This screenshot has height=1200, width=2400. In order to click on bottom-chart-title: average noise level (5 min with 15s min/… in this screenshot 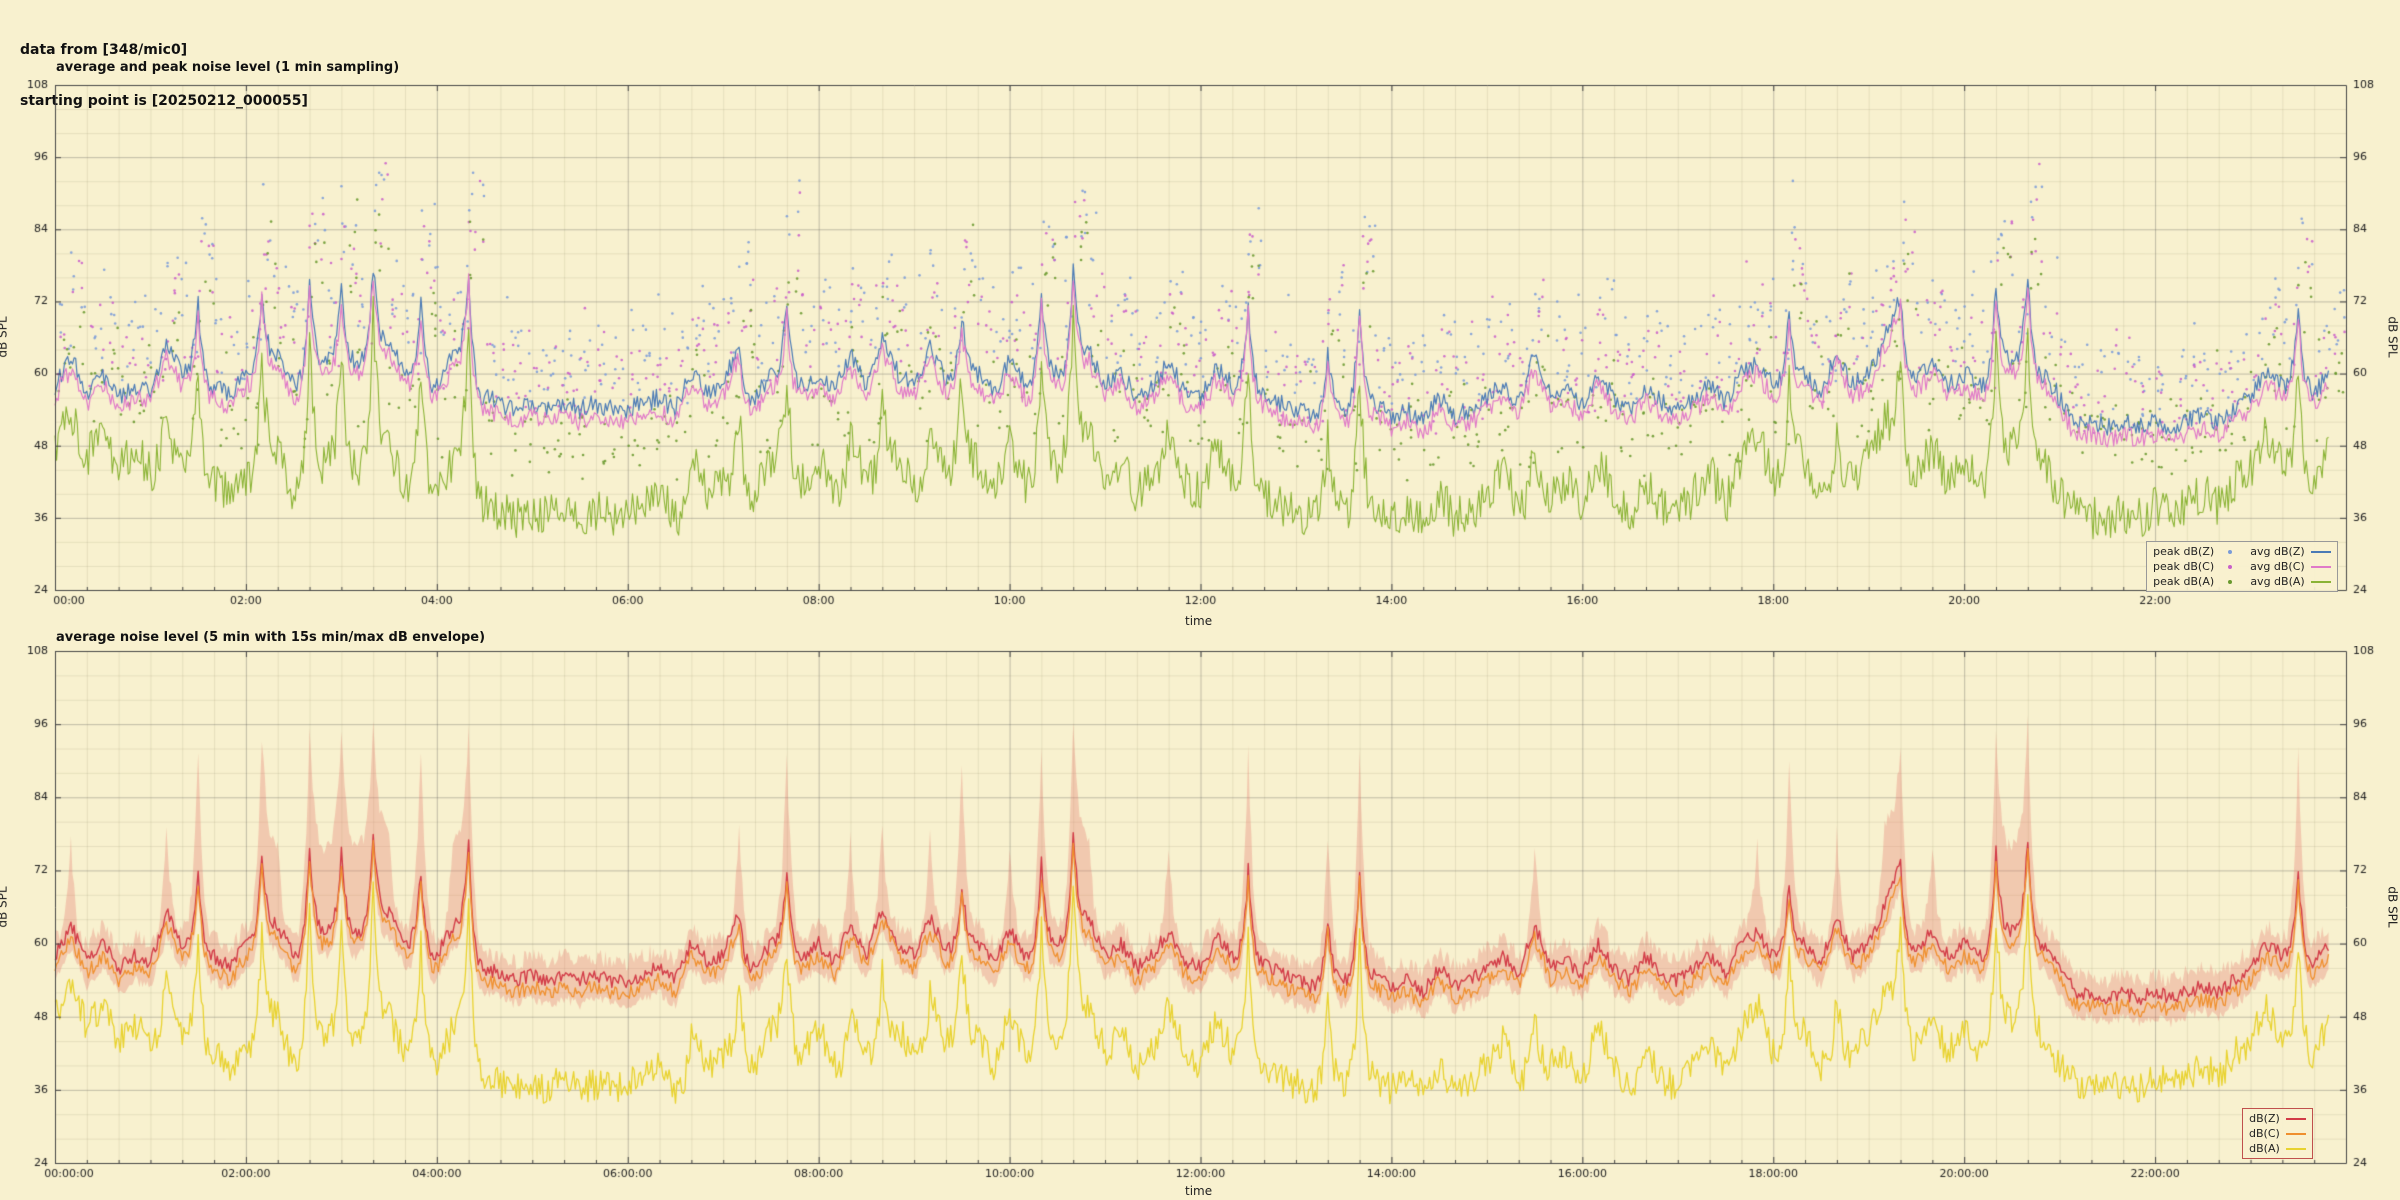, I will do `click(271, 637)`.